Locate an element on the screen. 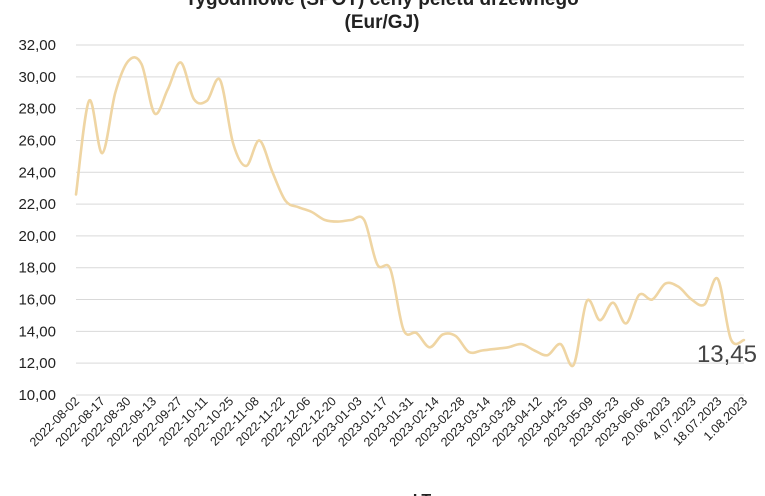  y-tick-label: 12,00 is located at coordinates (37, 363).